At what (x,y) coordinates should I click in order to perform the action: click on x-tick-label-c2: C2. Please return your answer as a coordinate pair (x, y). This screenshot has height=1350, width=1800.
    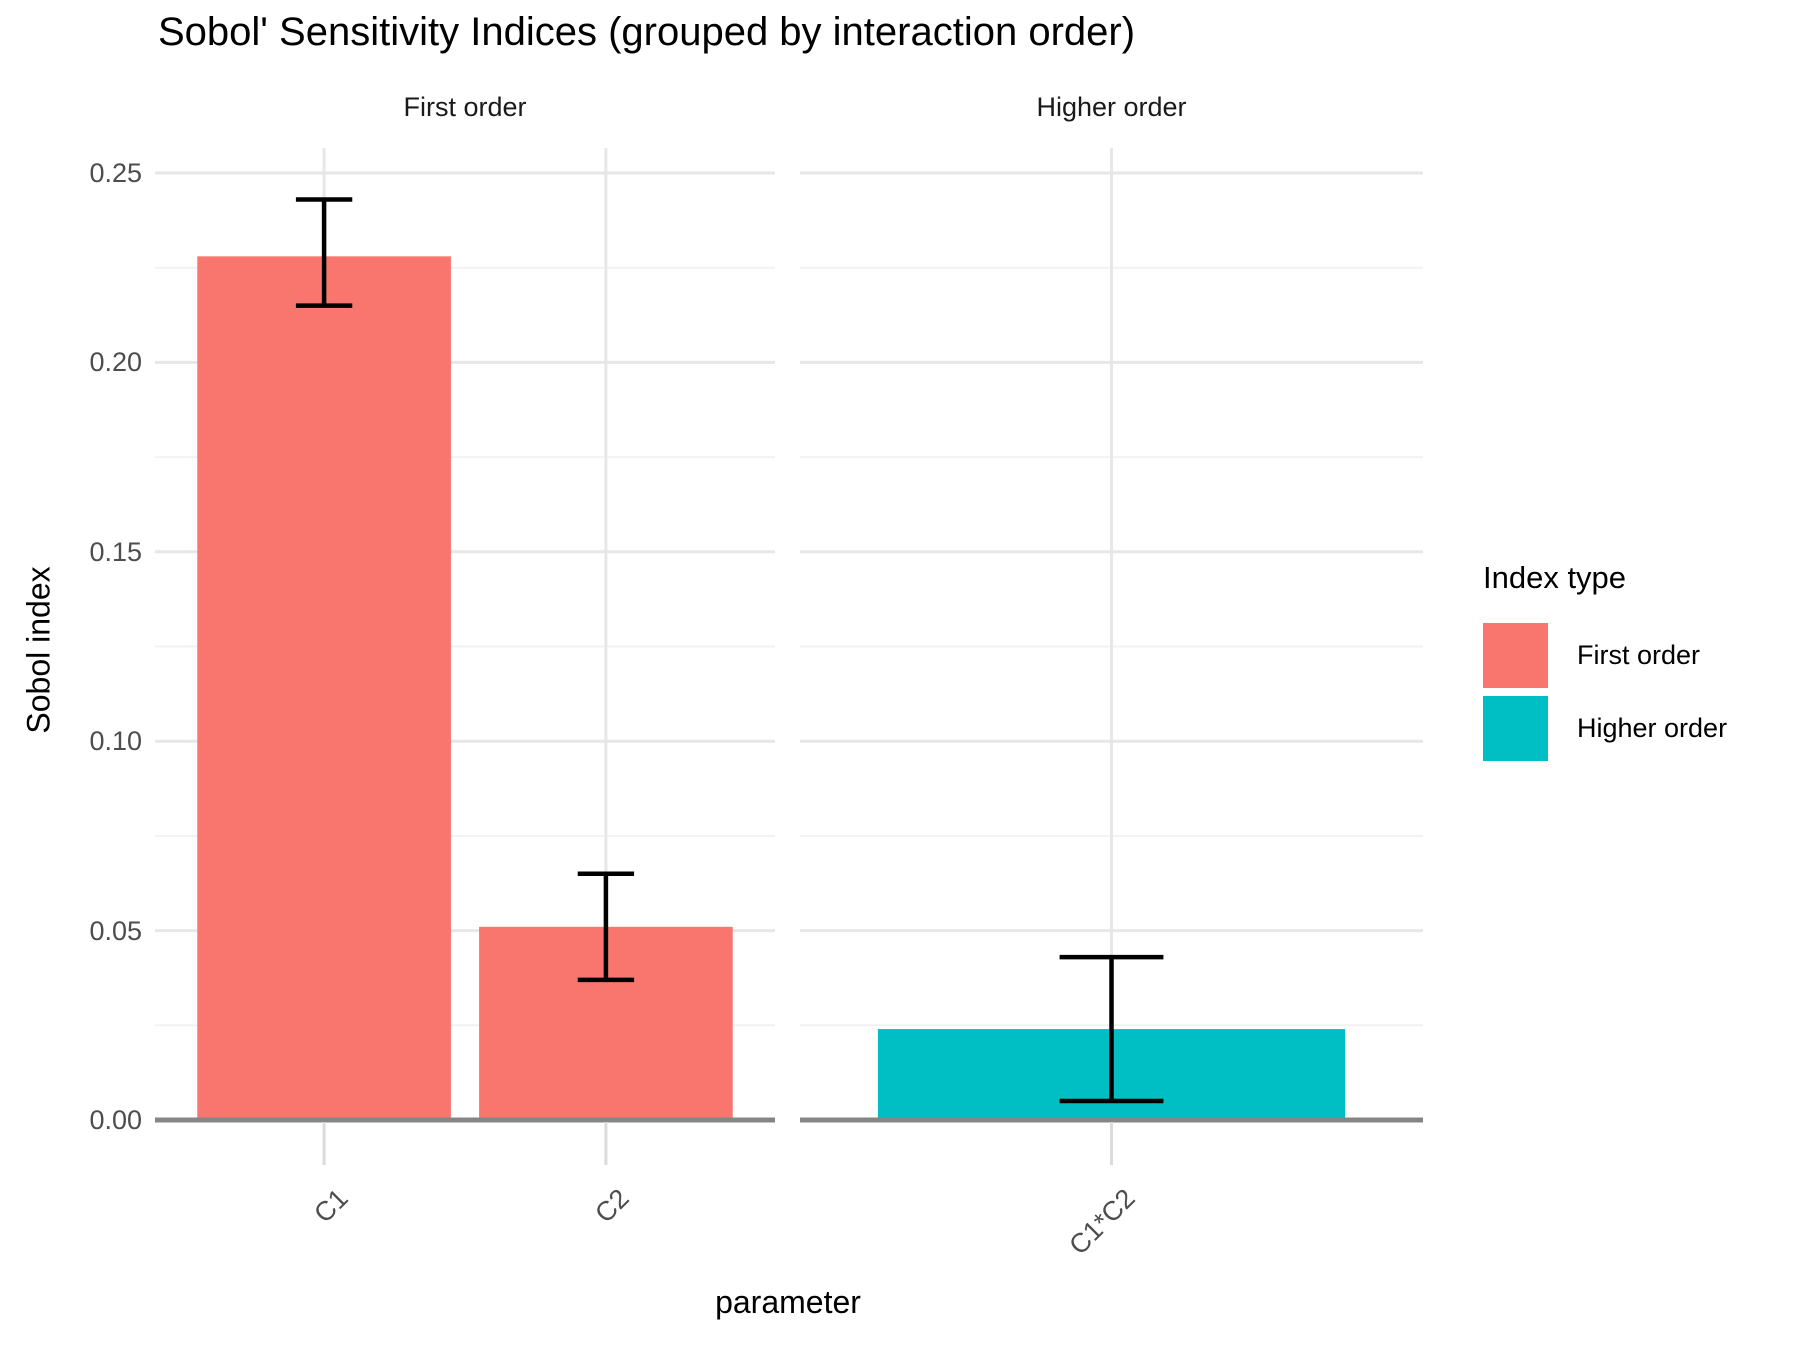
    Looking at the image, I should click on (612, 1206).